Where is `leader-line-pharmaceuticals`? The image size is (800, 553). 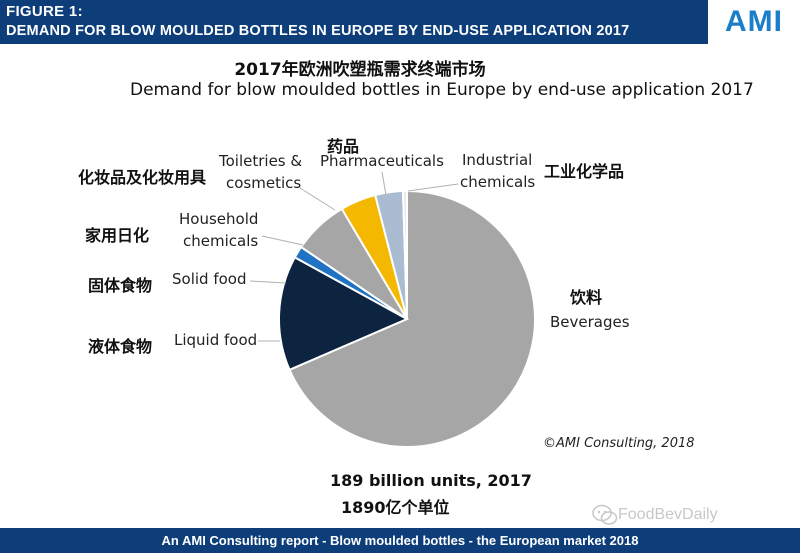
leader-line-pharmaceuticals is located at coordinates (384, 183).